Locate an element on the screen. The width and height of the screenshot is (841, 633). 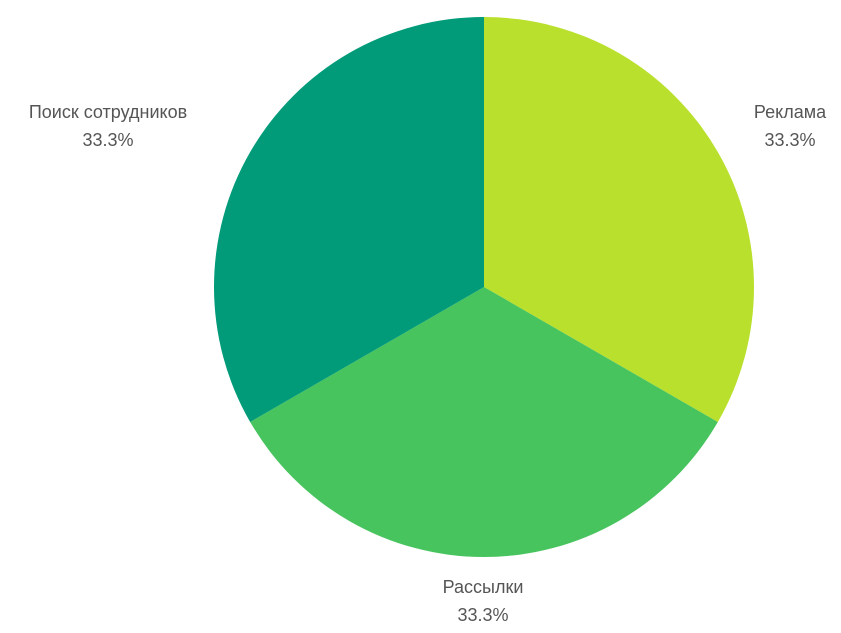
slice-label-3: Поиск сотрудников is located at coordinates (108, 112).